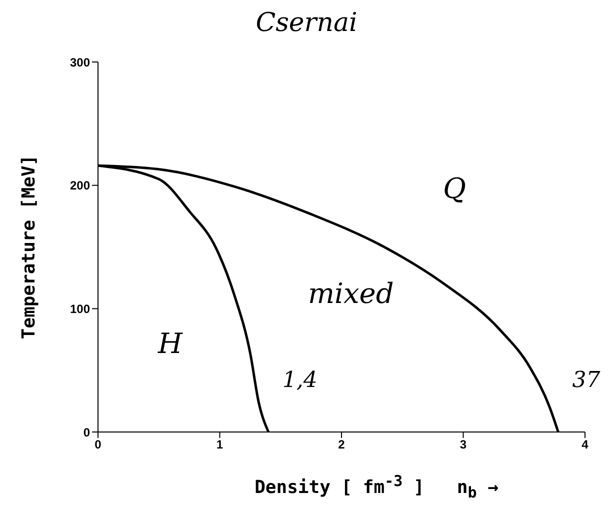 The width and height of the screenshot is (613, 517). Describe the element at coordinates (585, 445) in the screenshot. I see `x-tick-label: 4` at that location.